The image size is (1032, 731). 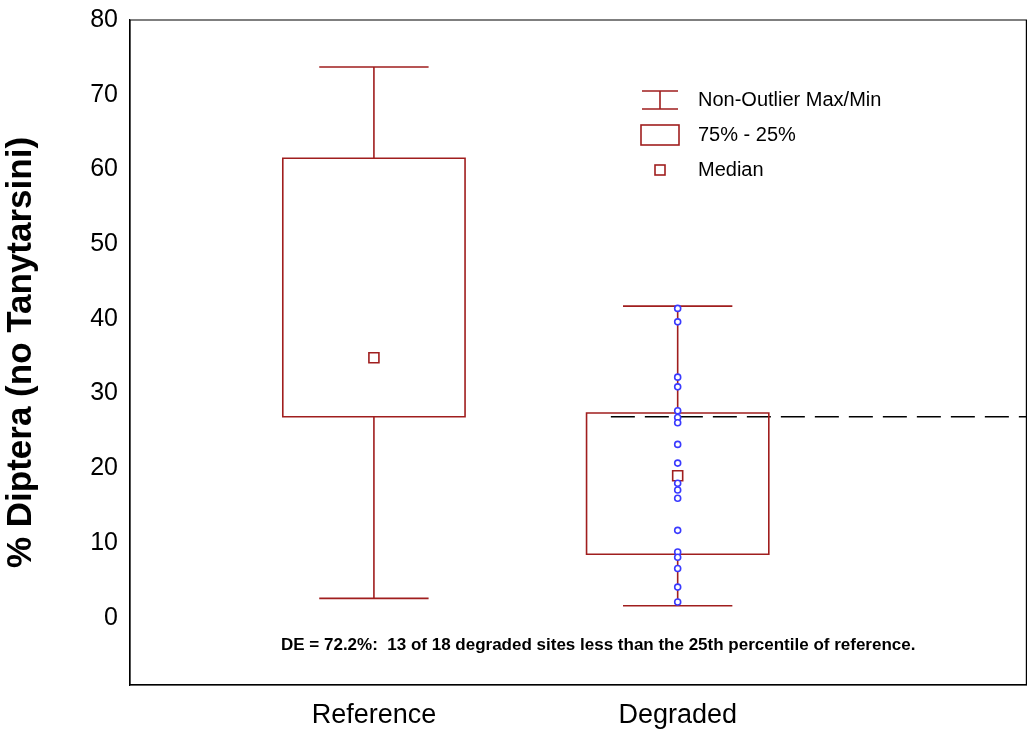 I want to click on y-tick-label: 70, so click(x=104, y=92).